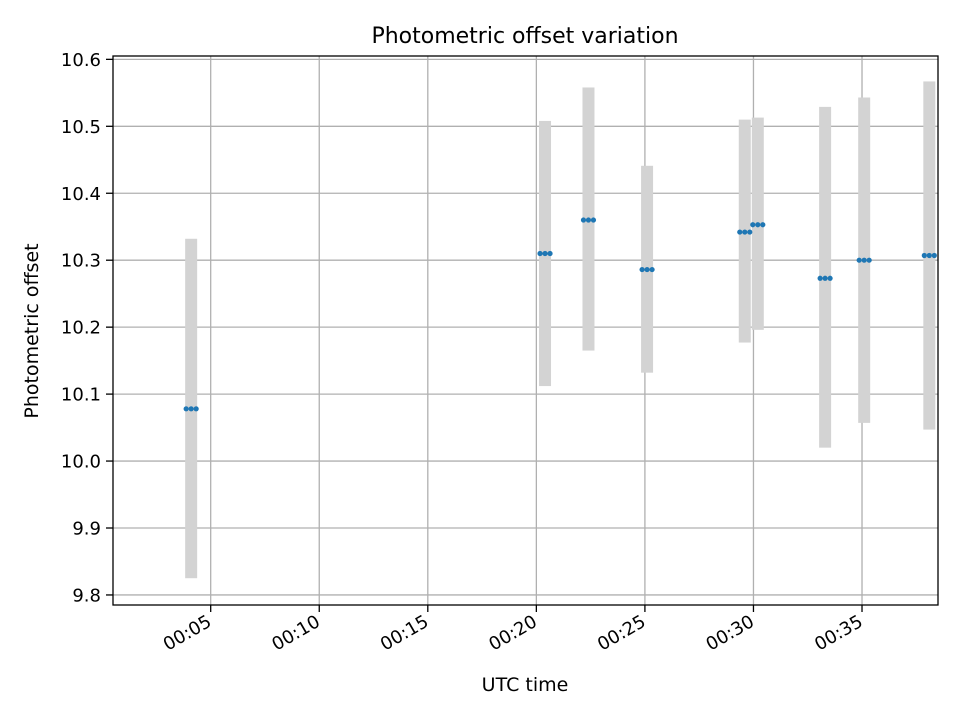 The image size is (960, 720). I want to click on y-tick-label: 10.5, so click(81, 127).